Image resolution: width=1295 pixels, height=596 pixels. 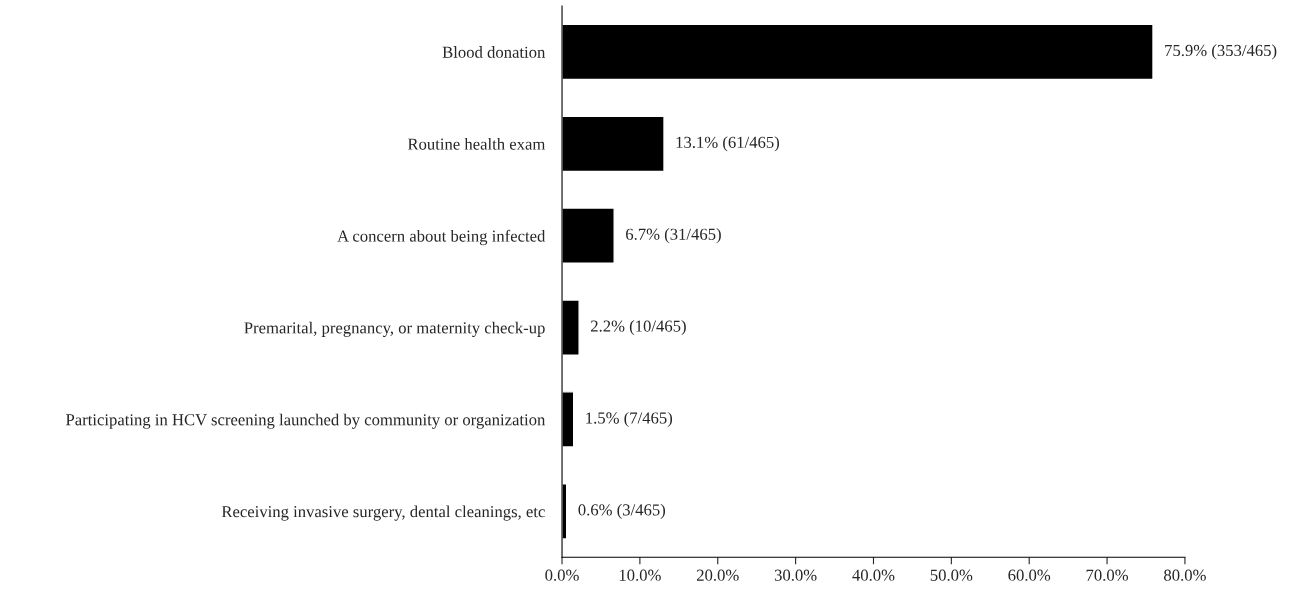 I want to click on x-tick-label: 80.0%, so click(x=1185, y=575).